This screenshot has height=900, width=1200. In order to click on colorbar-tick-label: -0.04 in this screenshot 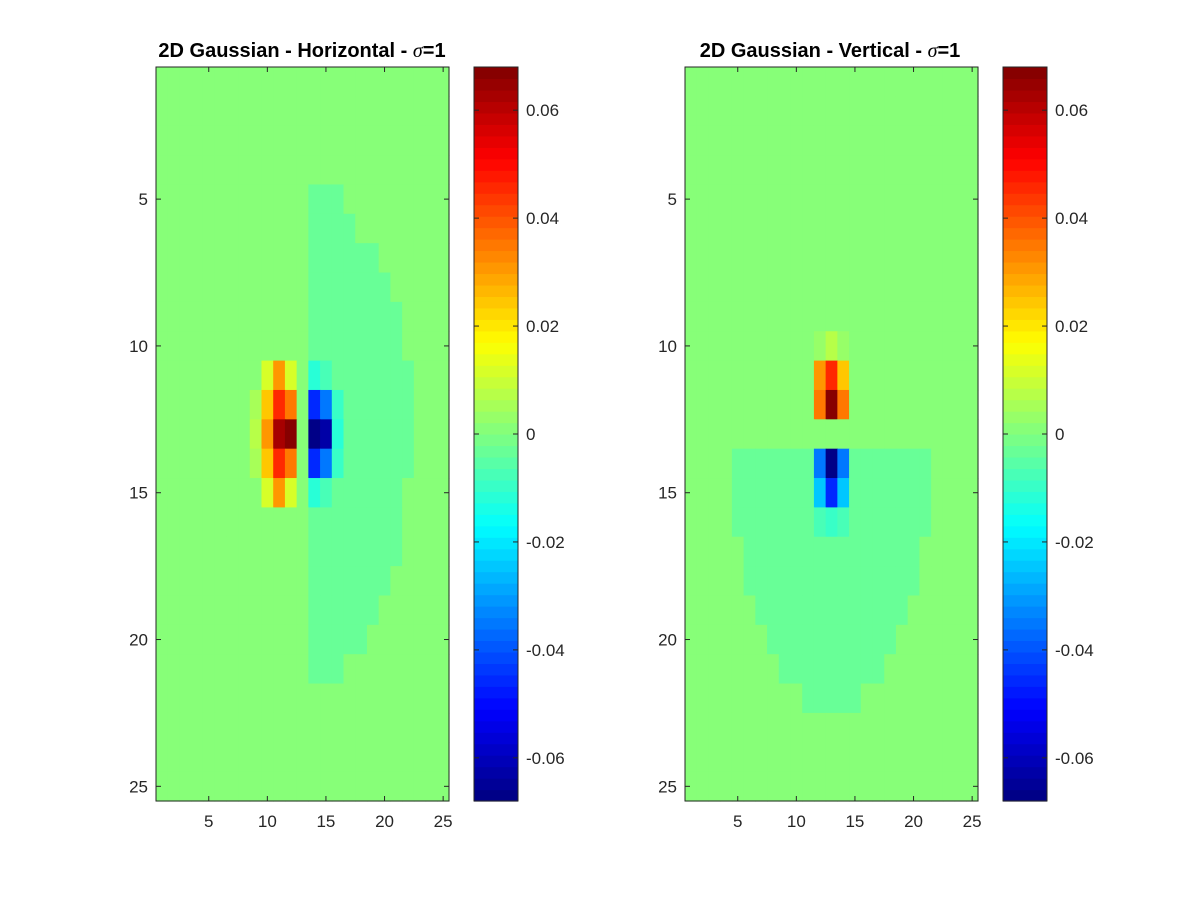, I will do `click(545, 650)`.